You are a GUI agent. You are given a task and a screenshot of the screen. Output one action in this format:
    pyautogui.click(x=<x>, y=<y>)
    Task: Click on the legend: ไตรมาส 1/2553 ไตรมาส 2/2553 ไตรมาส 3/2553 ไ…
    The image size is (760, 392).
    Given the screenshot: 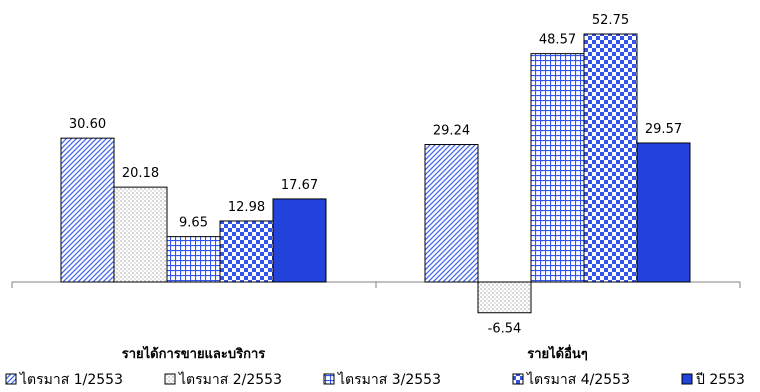 What is the action you would take?
    pyautogui.click(x=375, y=379)
    